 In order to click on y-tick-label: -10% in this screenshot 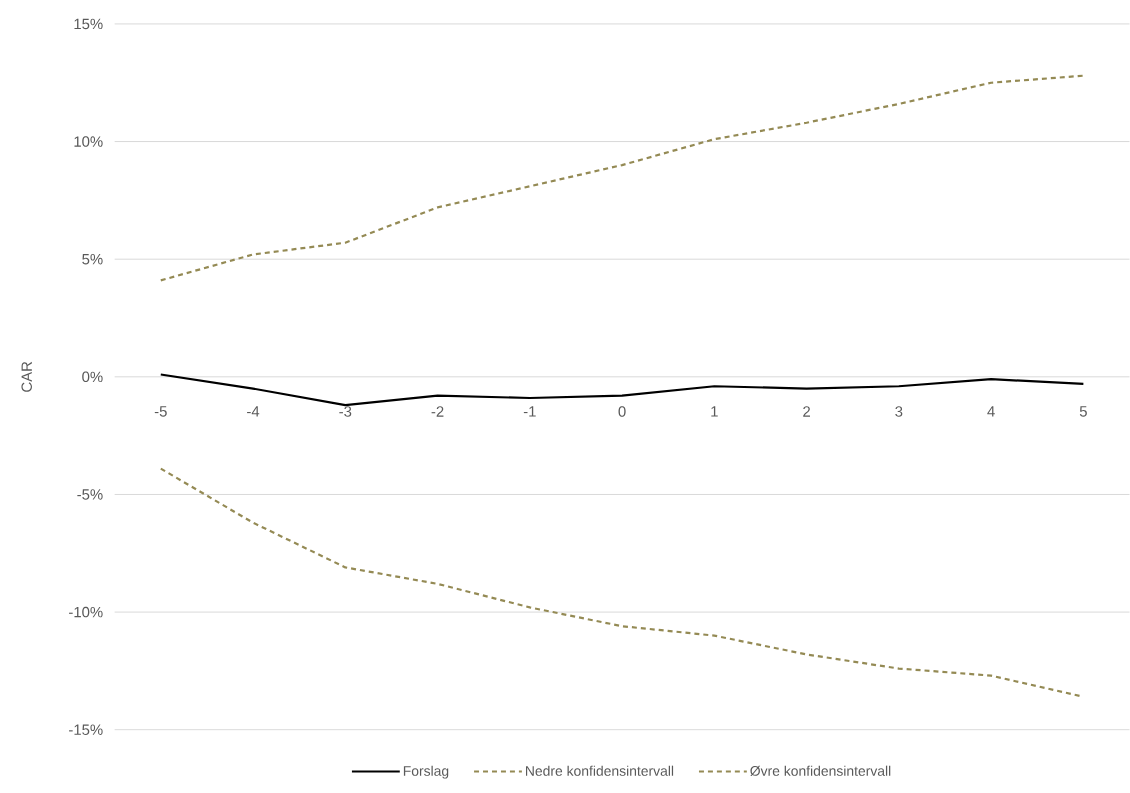, I will do `click(86, 612)`.